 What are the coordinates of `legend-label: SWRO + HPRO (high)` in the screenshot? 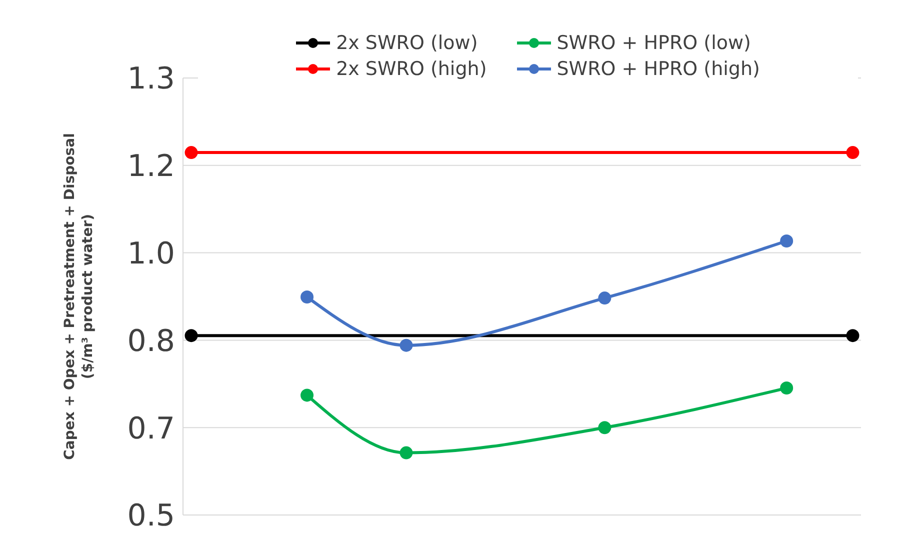 It's located at (658, 69).